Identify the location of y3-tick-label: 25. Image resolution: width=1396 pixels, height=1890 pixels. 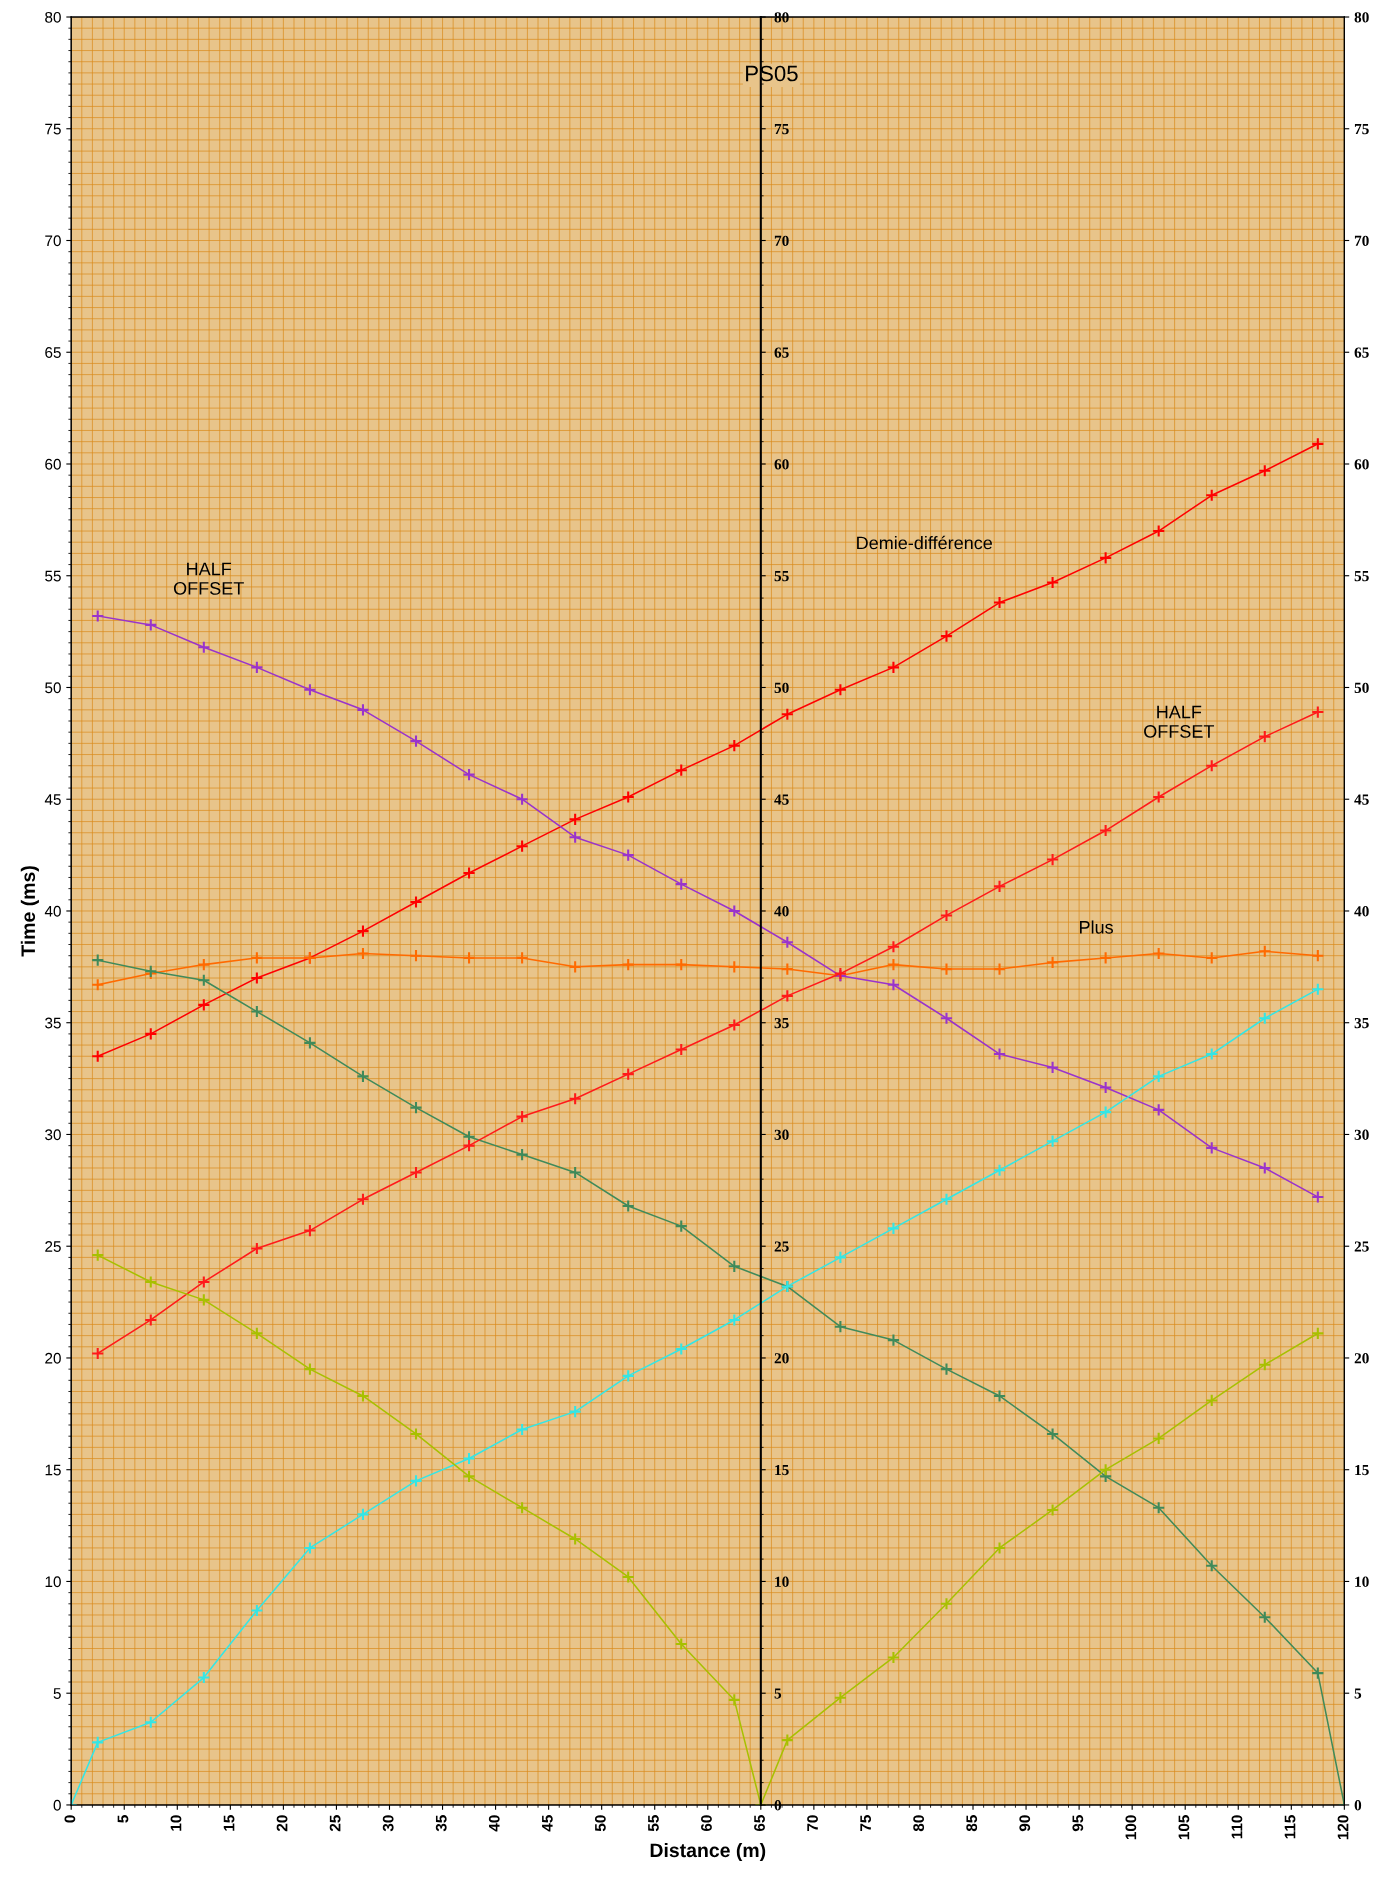
(781, 1246).